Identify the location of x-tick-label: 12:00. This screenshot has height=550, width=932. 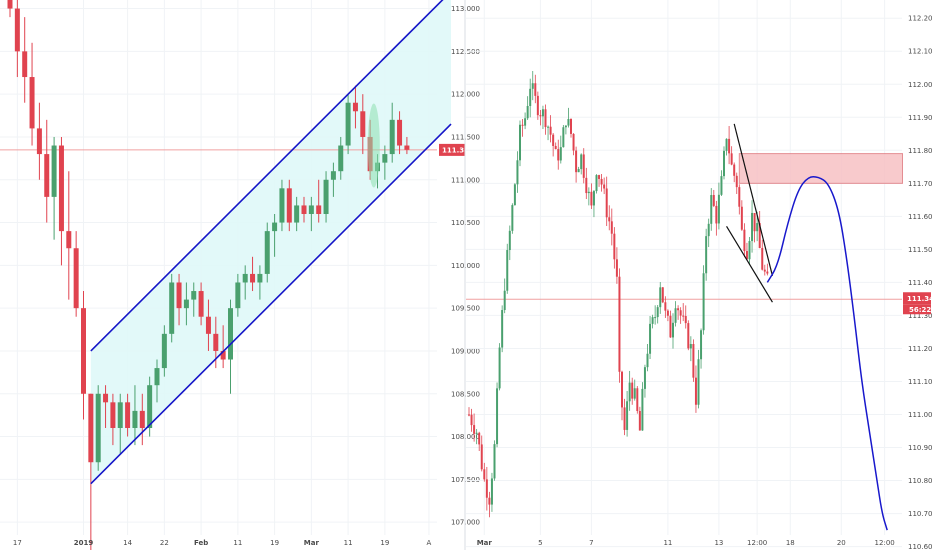
(757, 543).